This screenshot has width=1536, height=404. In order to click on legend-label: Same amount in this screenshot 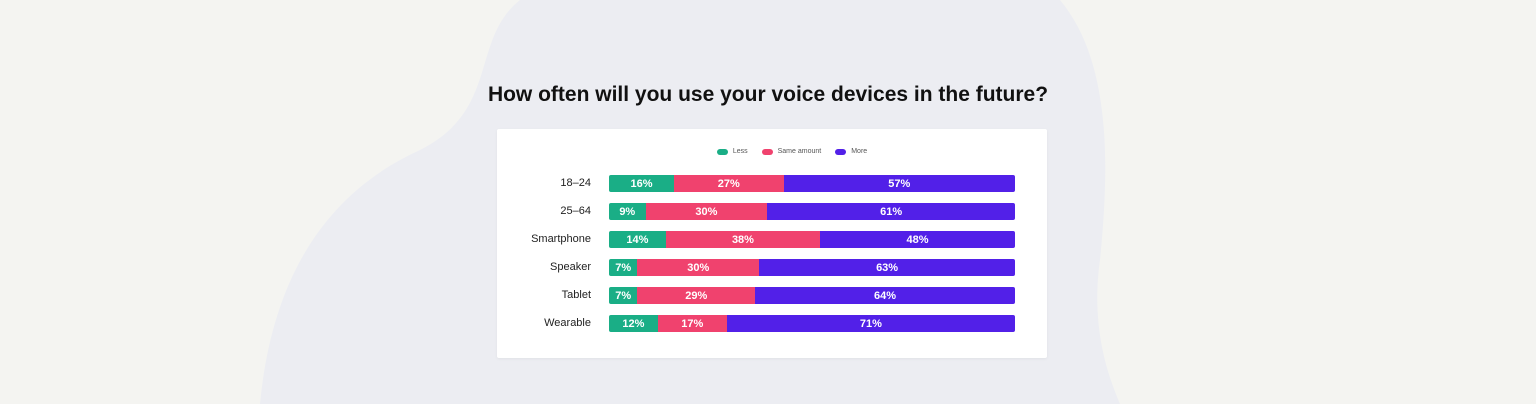, I will do `click(799, 151)`.